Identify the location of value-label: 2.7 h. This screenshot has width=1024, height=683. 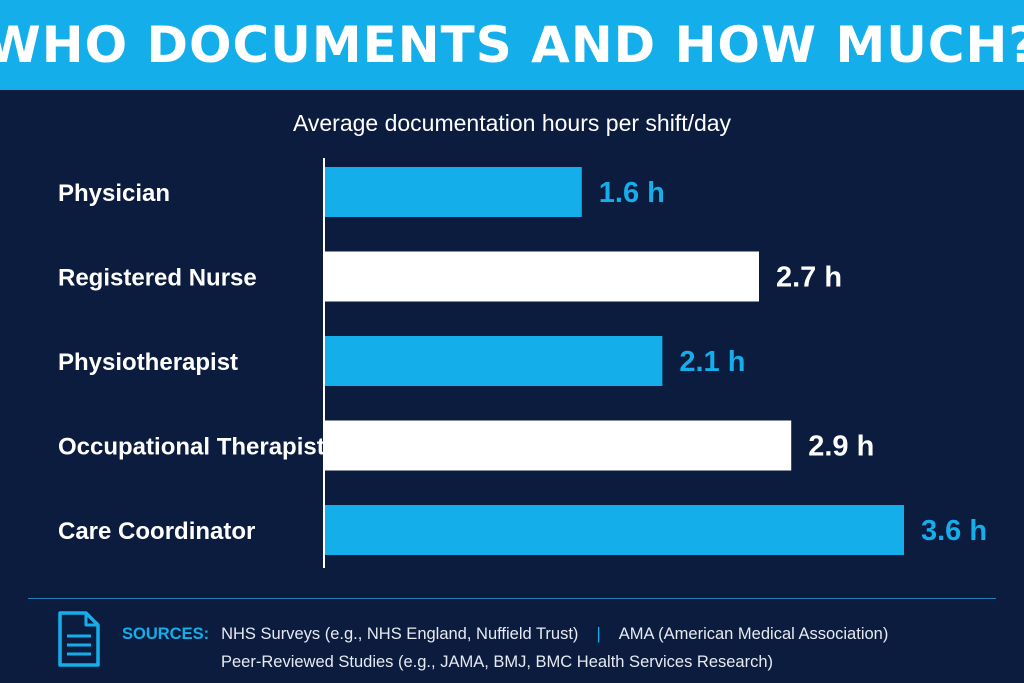
(809, 278).